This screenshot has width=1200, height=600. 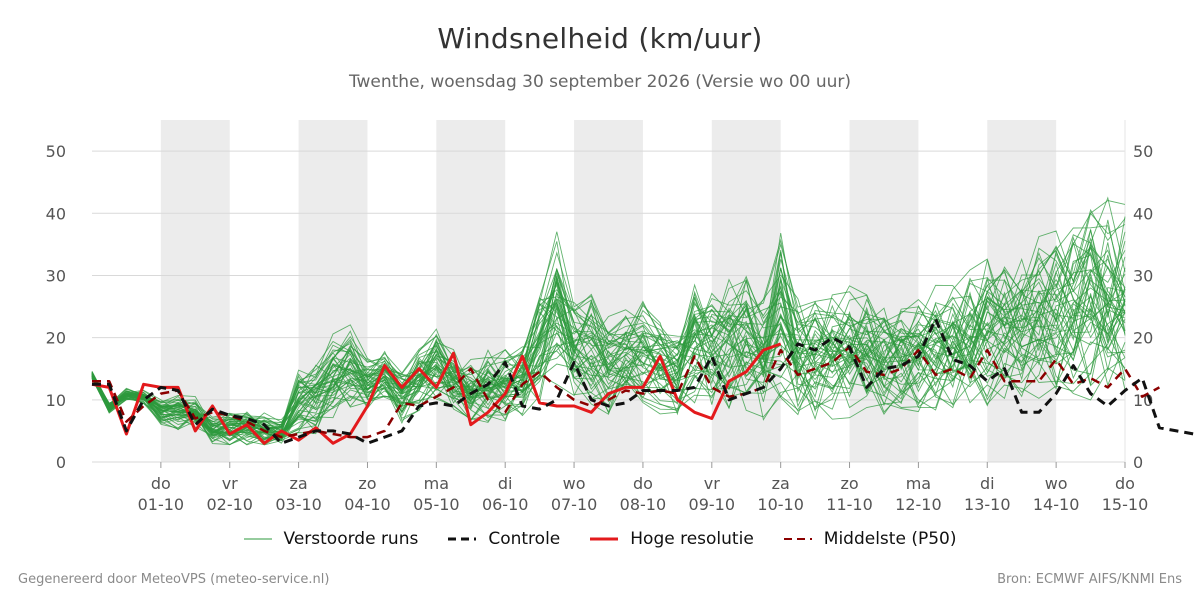 I want to click on x-tick-date-2: 03-10, so click(x=298, y=504).